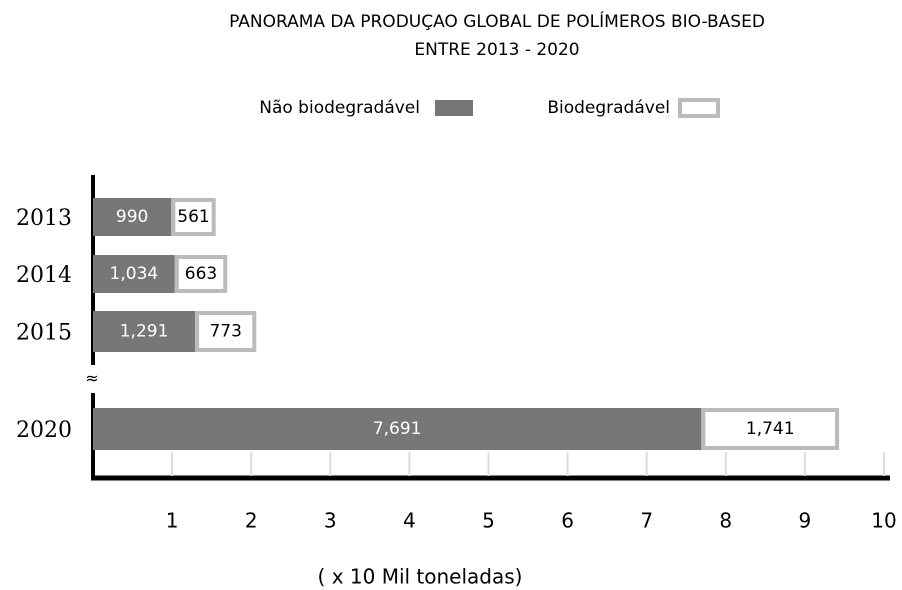 This screenshot has width=902, height=590. What do you see at coordinates (44, 430) in the screenshot?
I see `y-tick-label: 2020` at bounding box center [44, 430].